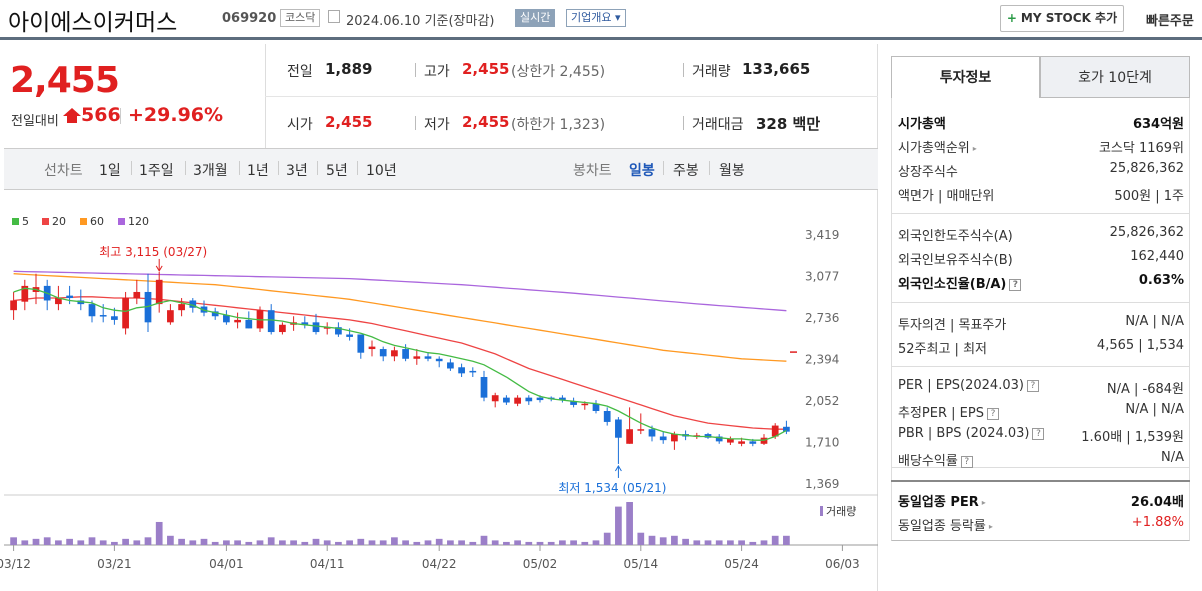 The image size is (1202, 591). I want to click on invest-row: 외국인소진율(B/A)? 0.63%, so click(1041, 285).